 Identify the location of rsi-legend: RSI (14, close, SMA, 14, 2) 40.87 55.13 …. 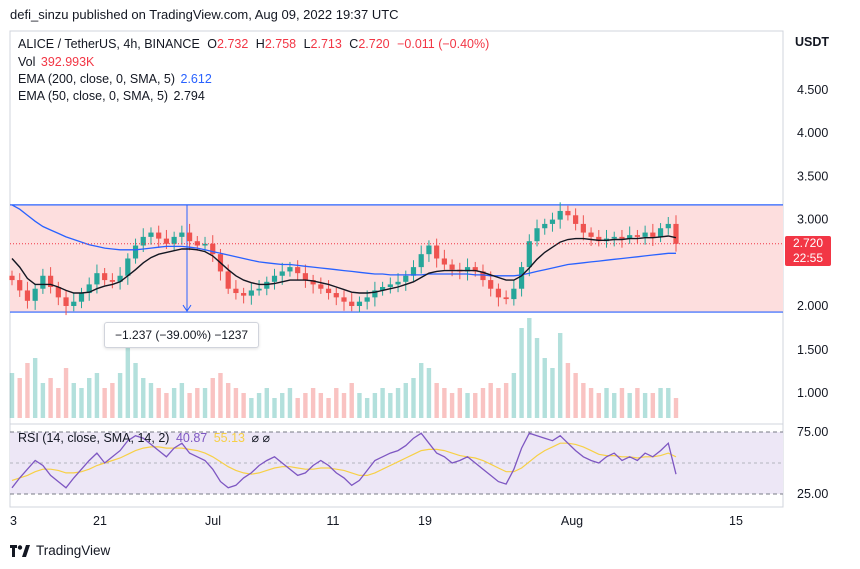
(144, 437).